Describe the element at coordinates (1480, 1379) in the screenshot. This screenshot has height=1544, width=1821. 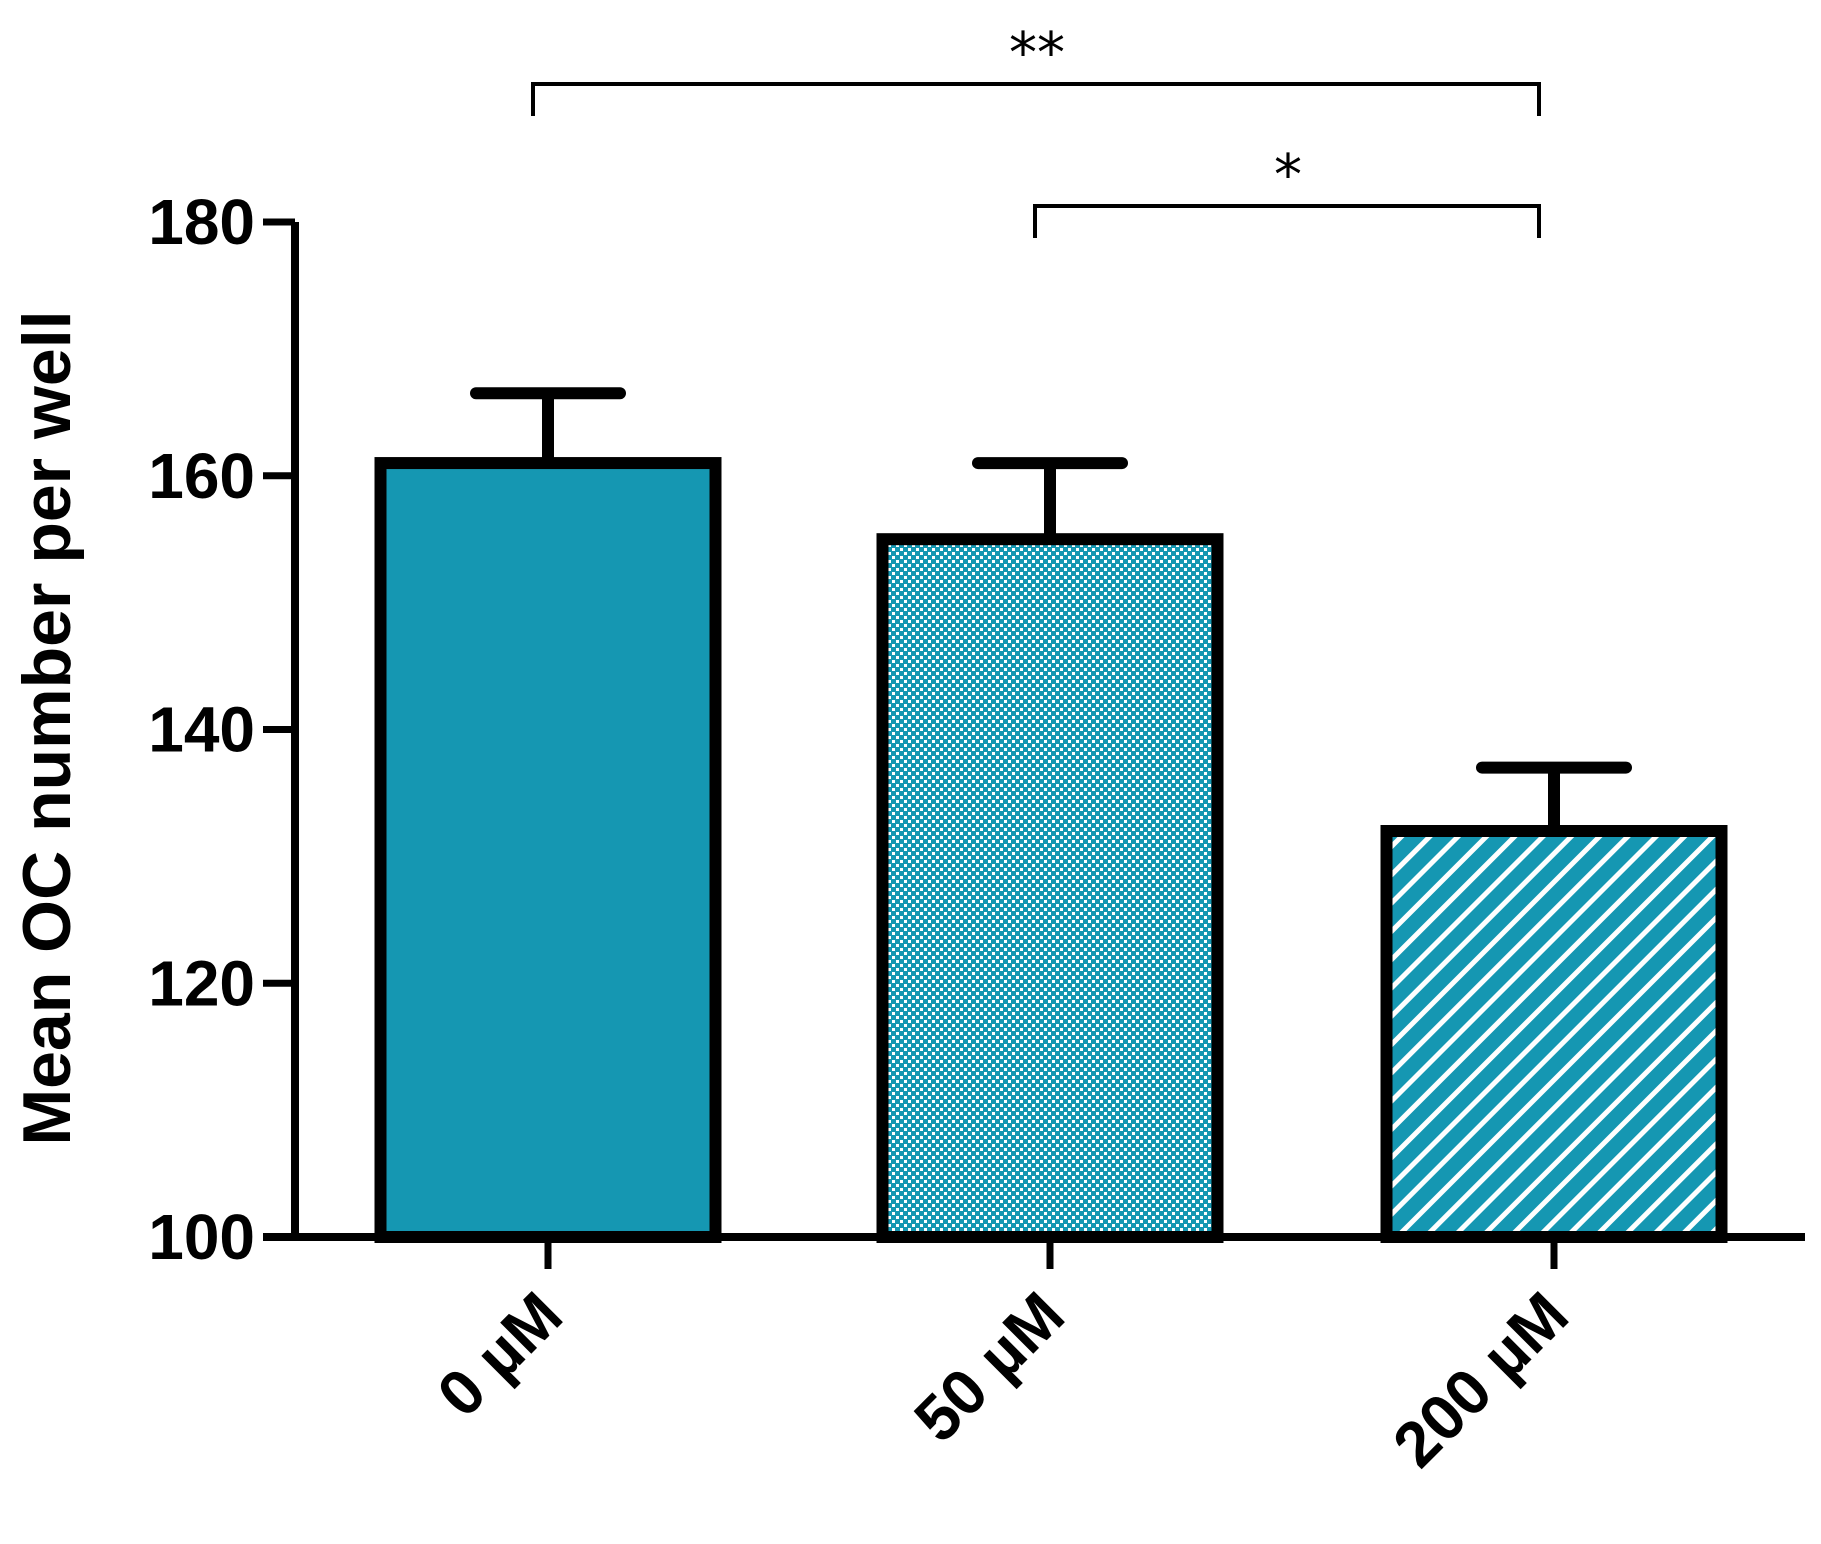
I see `x-tick-label-2: 200 µM` at that location.